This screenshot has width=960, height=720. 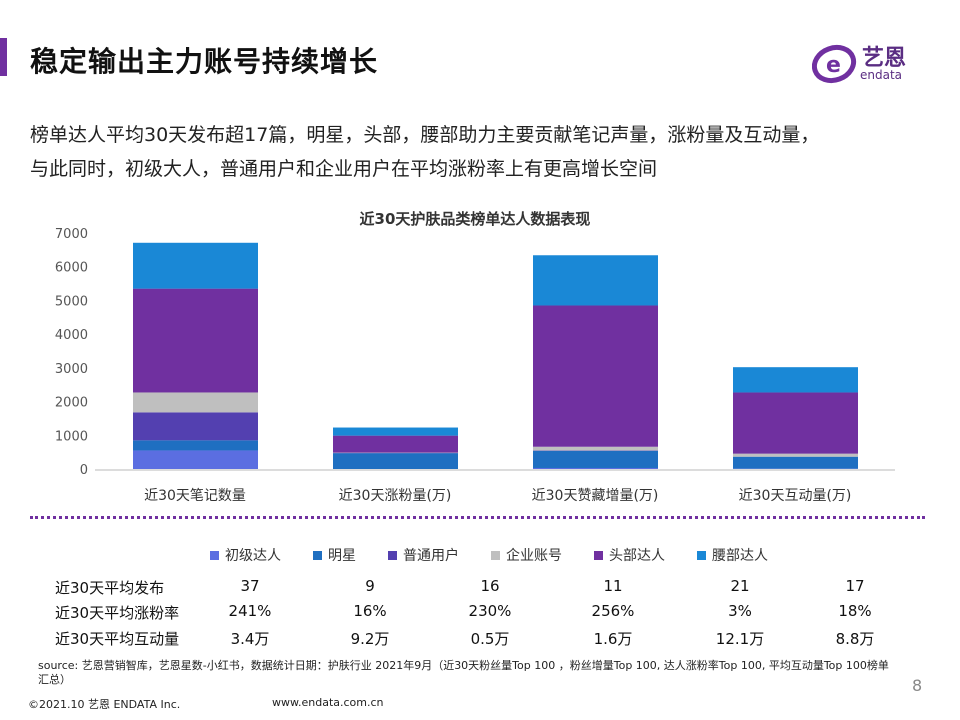 I want to click on title-accent-bar, so click(x=3, y=57).